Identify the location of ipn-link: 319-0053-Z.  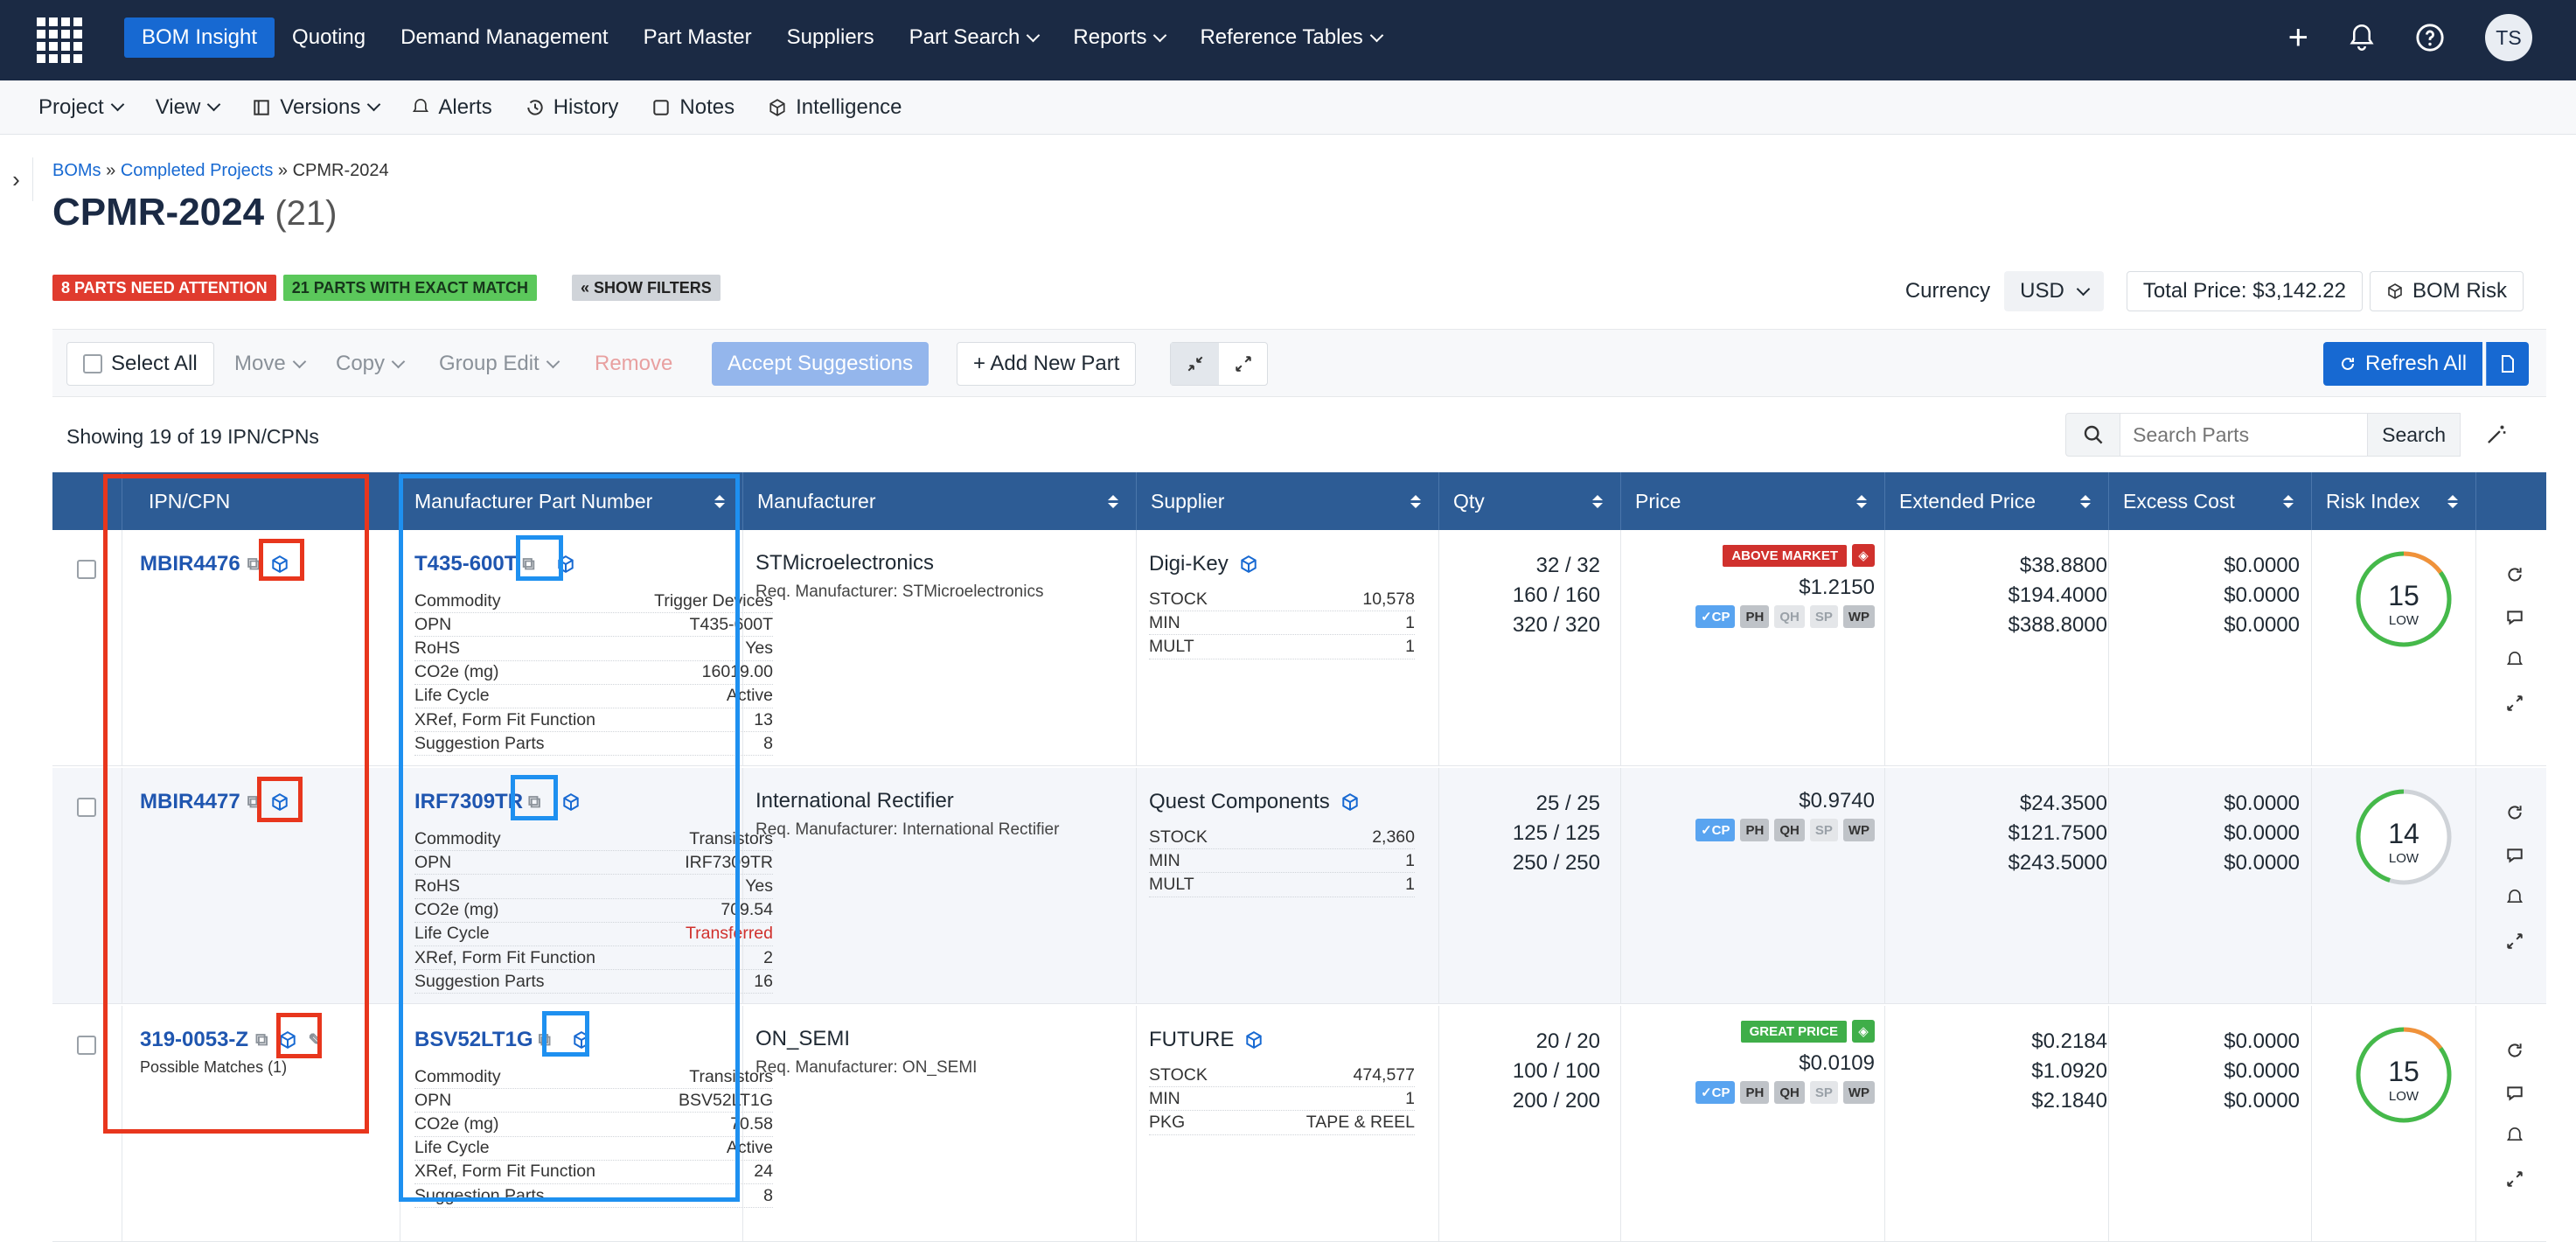
(194, 1039).